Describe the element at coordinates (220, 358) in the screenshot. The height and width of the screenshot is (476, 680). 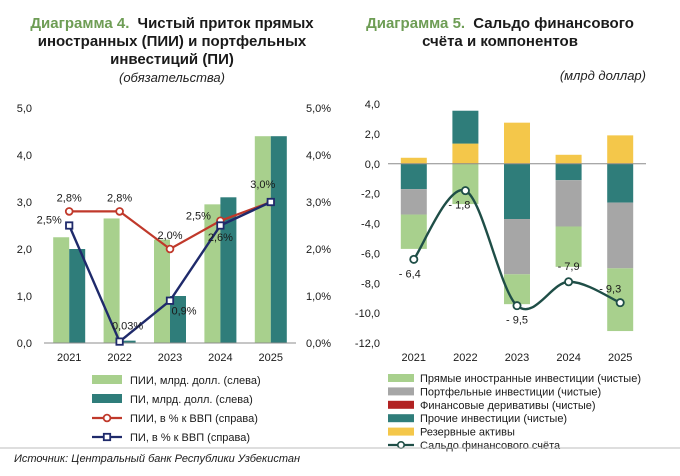
I see `chart4-xtick: 2024` at that location.